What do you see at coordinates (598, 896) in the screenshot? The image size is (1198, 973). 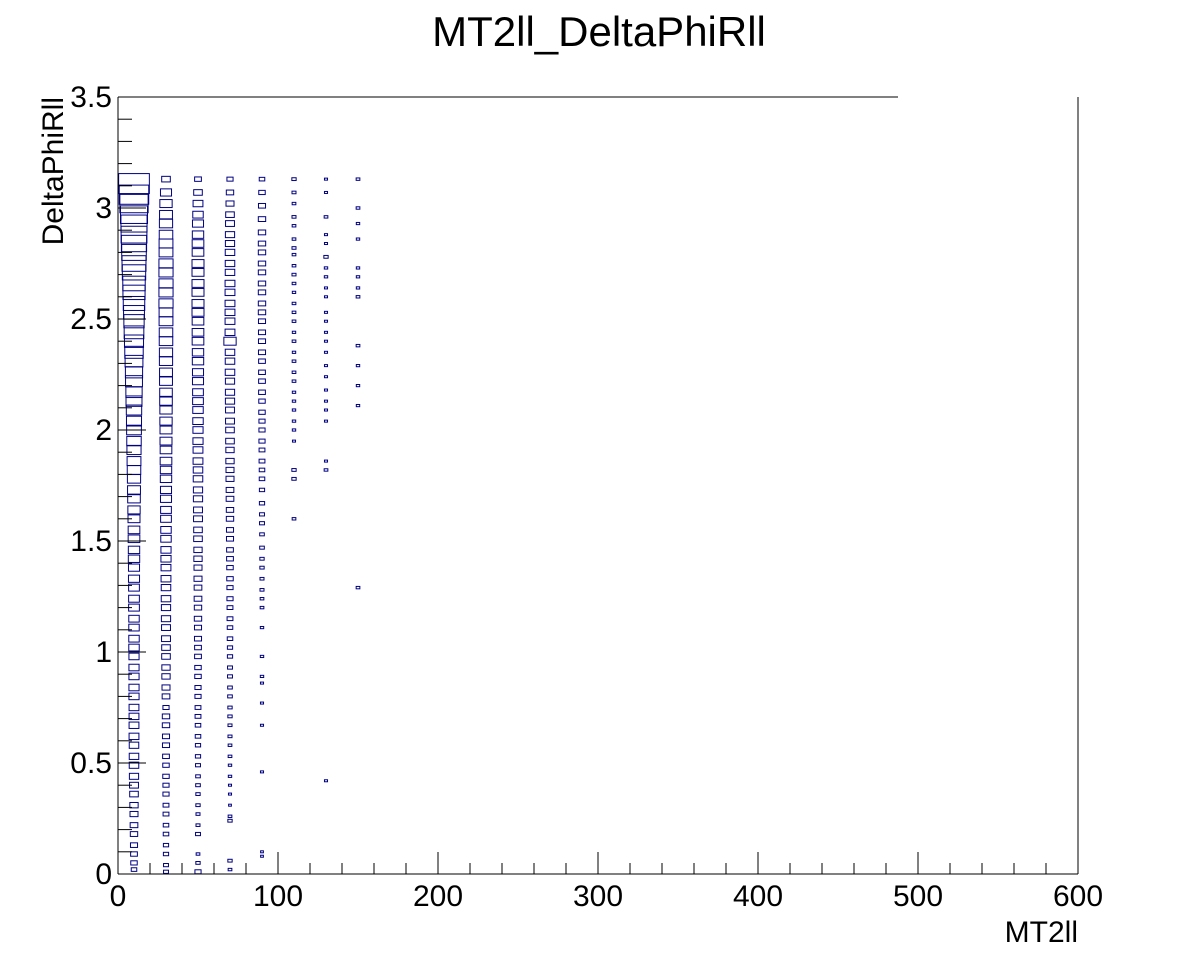 I see `x-tick-label-300: 300` at bounding box center [598, 896].